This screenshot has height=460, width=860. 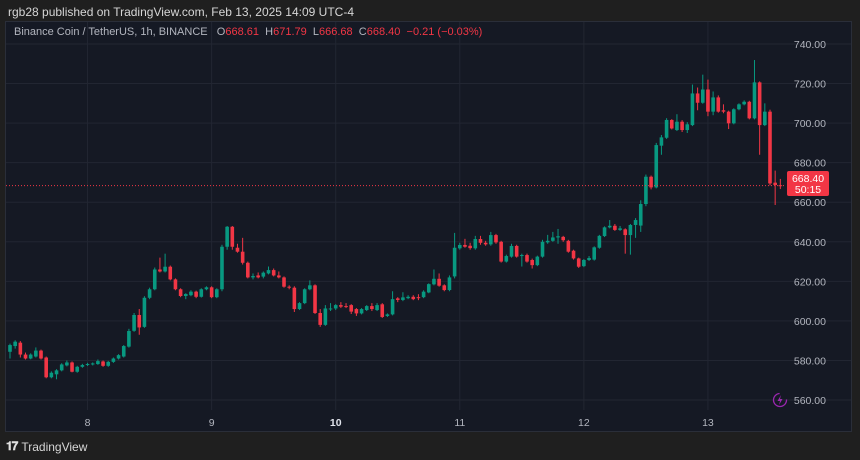 What do you see at coordinates (810, 282) in the screenshot?
I see `price-tick-label: 620.00` at bounding box center [810, 282].